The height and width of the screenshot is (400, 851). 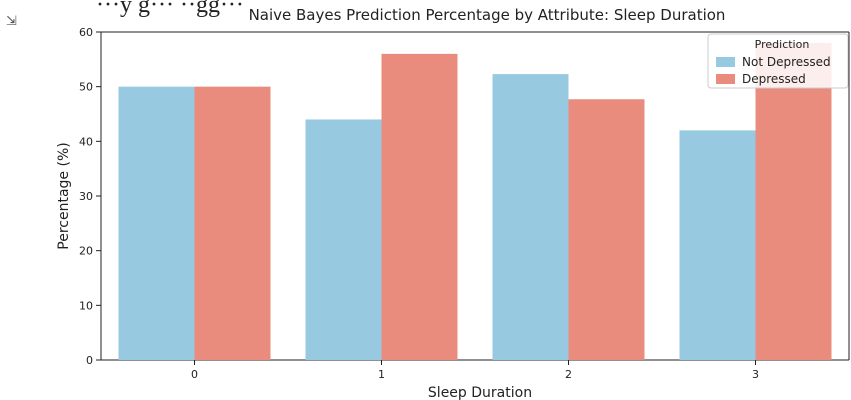 I want to click on legend-swatch-not-depressed, so click(x=725, y=62).